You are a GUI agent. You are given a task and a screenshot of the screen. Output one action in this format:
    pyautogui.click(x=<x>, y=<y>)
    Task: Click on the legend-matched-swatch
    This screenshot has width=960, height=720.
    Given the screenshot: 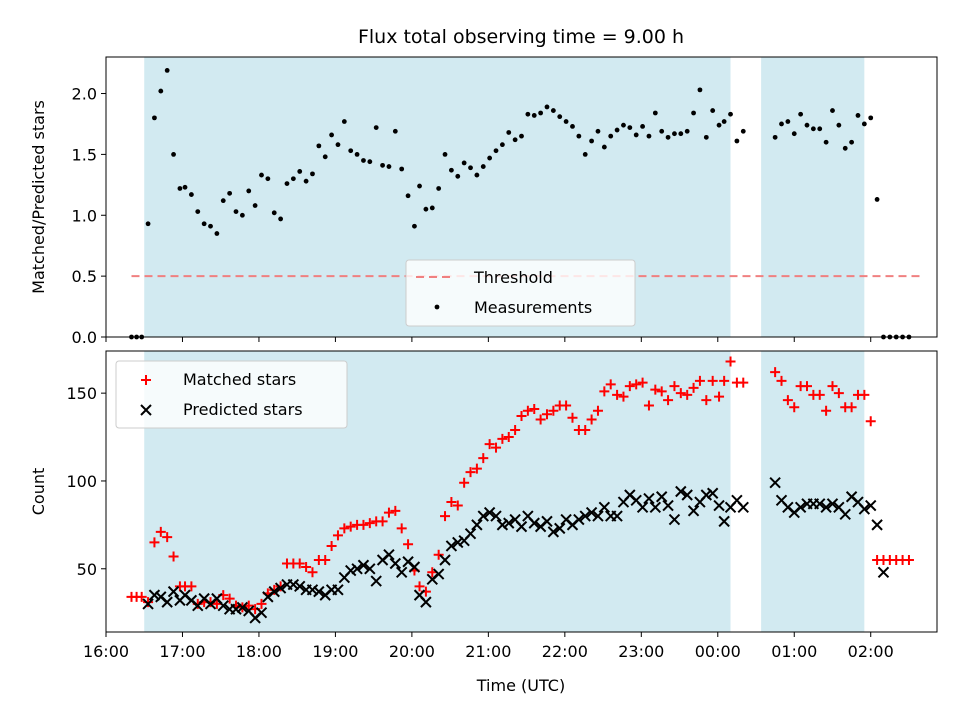 What is the action you would take?
    pyautogui.click(x=146, y=380)
    